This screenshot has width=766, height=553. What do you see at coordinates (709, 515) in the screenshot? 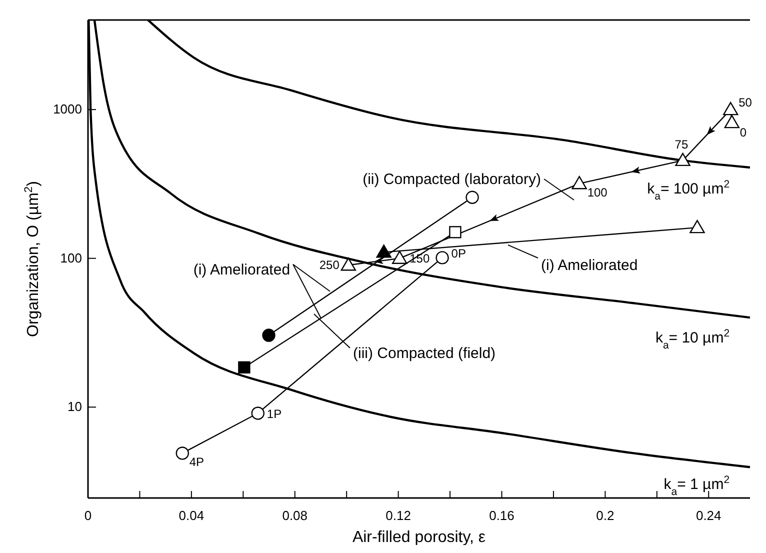
I see `x-tick-label: 0.24` at bounding box center [709, 515].